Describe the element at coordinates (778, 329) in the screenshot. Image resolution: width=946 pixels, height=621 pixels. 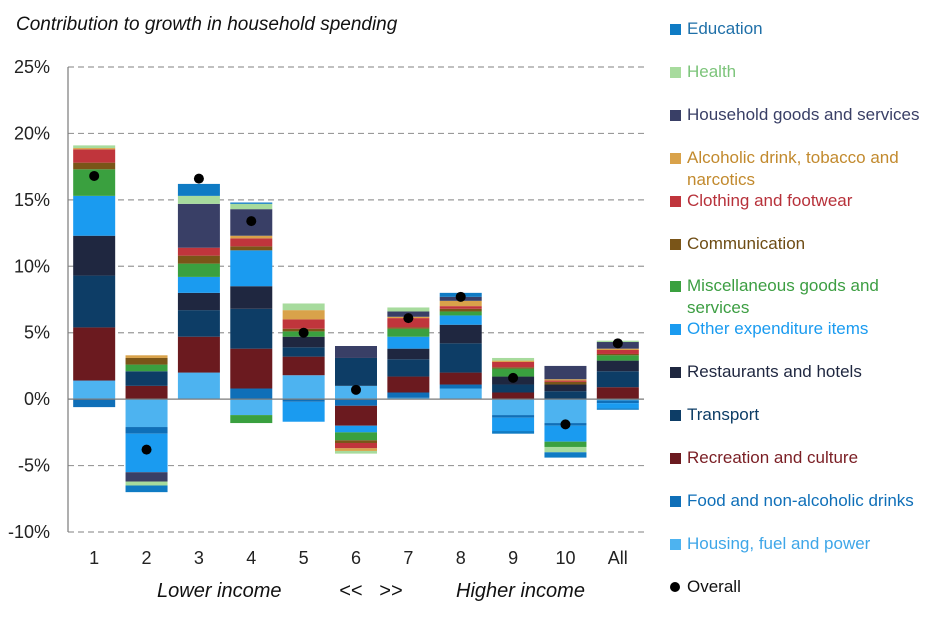
I see `legend-label: Other expenditure items` at that location.